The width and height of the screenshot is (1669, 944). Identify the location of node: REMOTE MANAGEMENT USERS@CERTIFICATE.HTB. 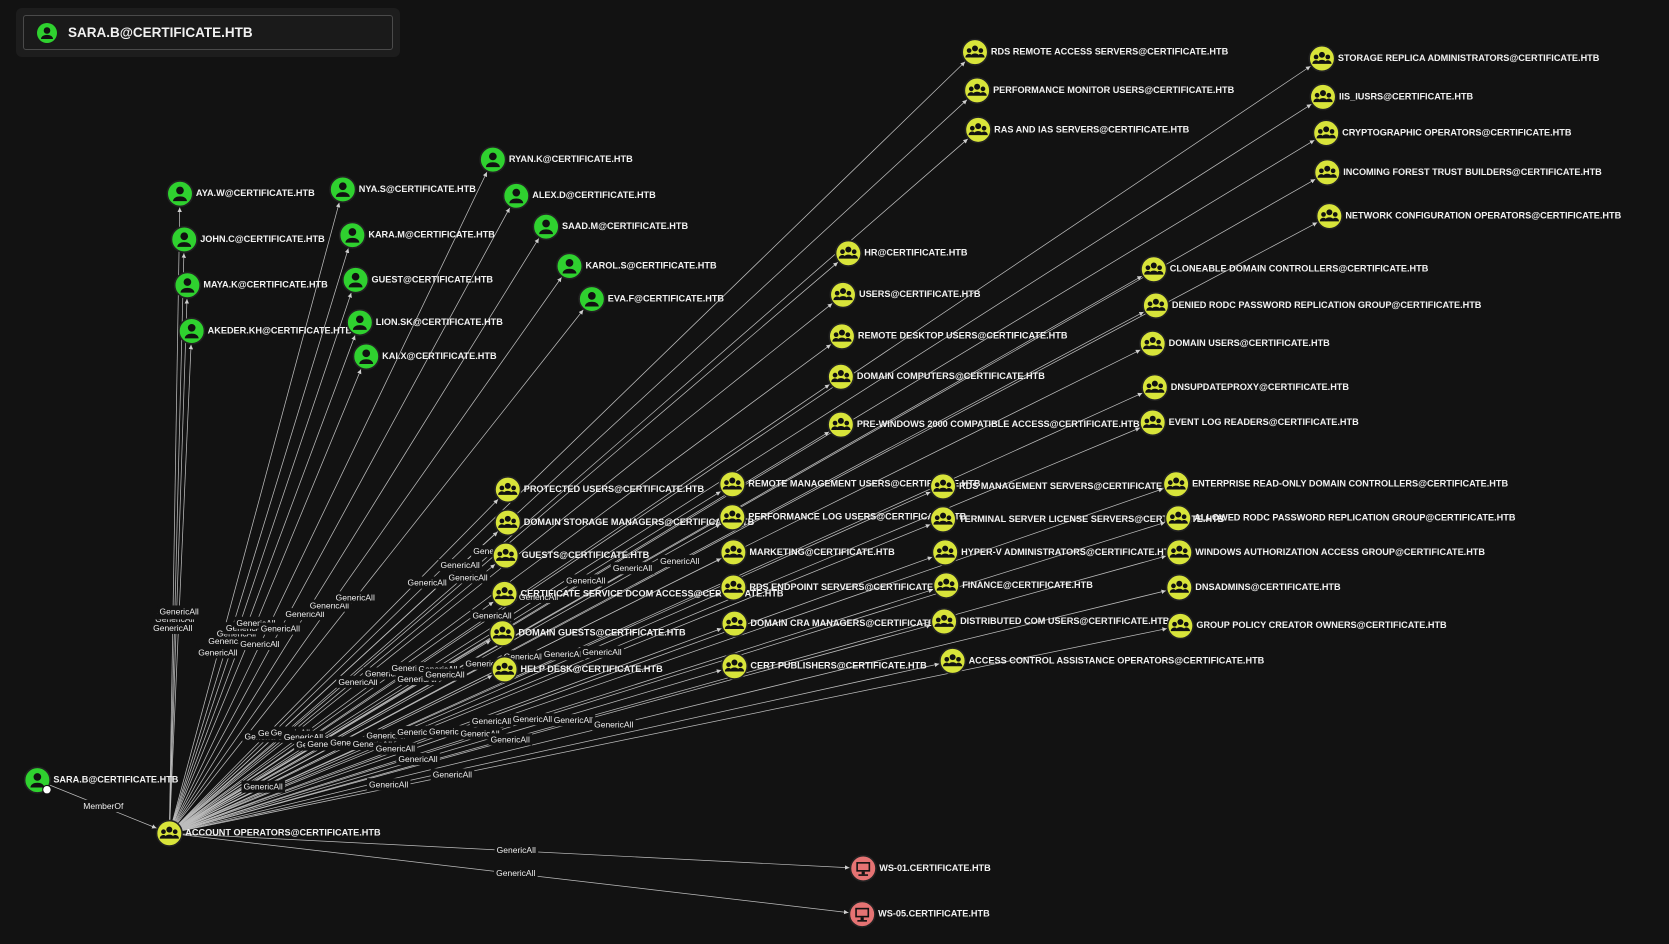
(849, 484).